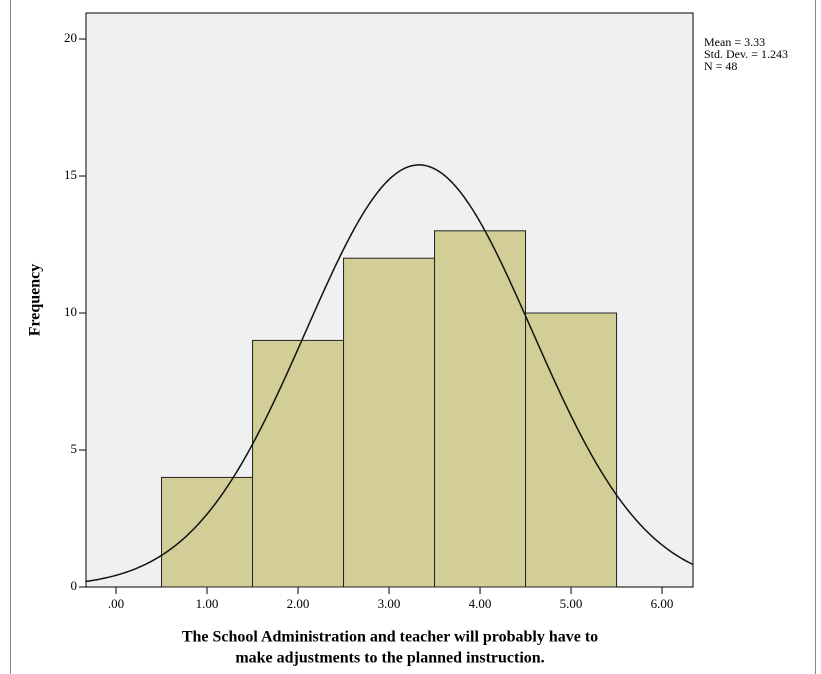 The image size is (821, 674). I want to click on x-tick-label: 1.00, so click(207, 603).